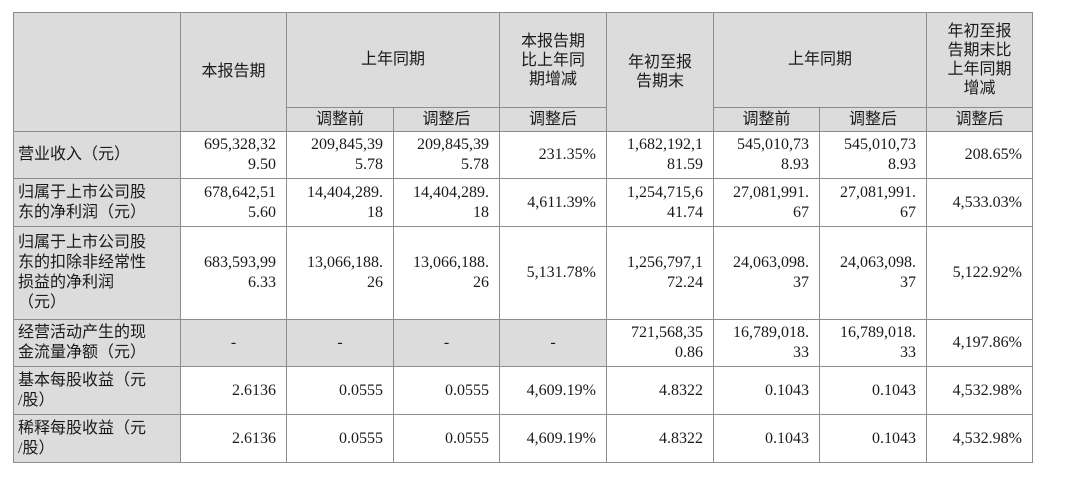 Image resolution: width=1080 pixels, height=488 pixels. What do you see at coordinates (97, 390) in the screenshot?
I see `row-label: 基本每股收益（元 /股）` at bounding box center [97, 390].